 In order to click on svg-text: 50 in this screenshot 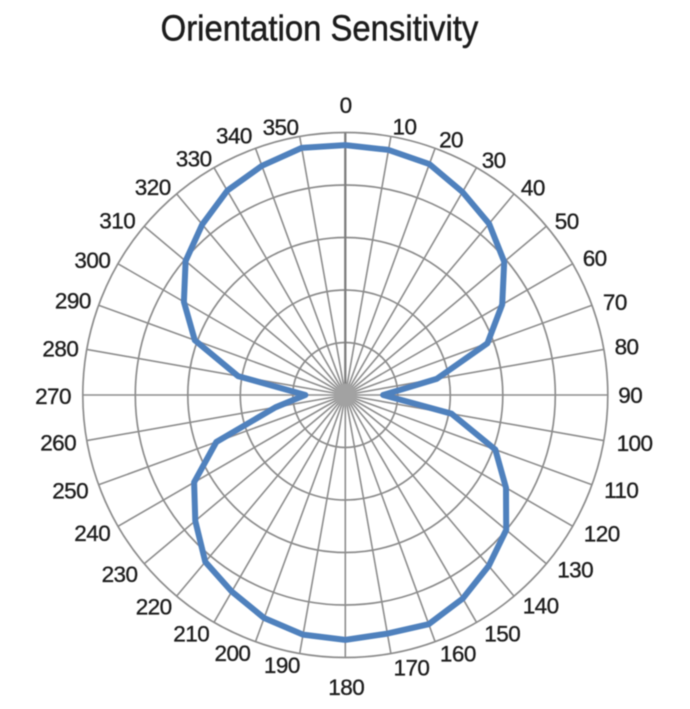, I will do `click(567, 221)`.